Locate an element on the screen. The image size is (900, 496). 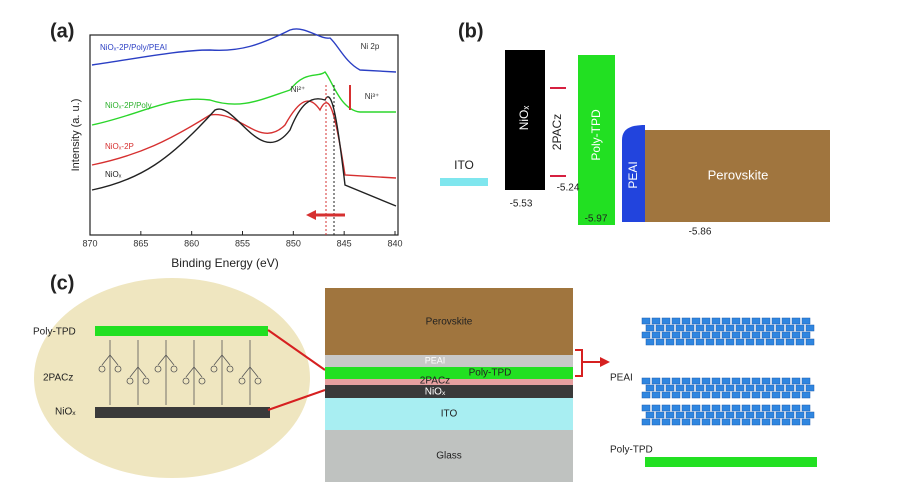
stack-label: PEAI is located at coordinates (435, 360).